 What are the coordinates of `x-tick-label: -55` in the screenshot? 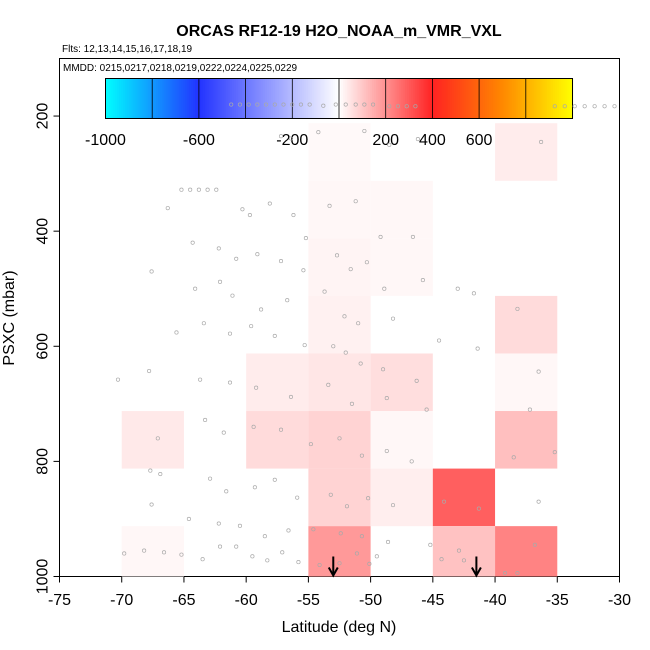 It's located at (308, 600).